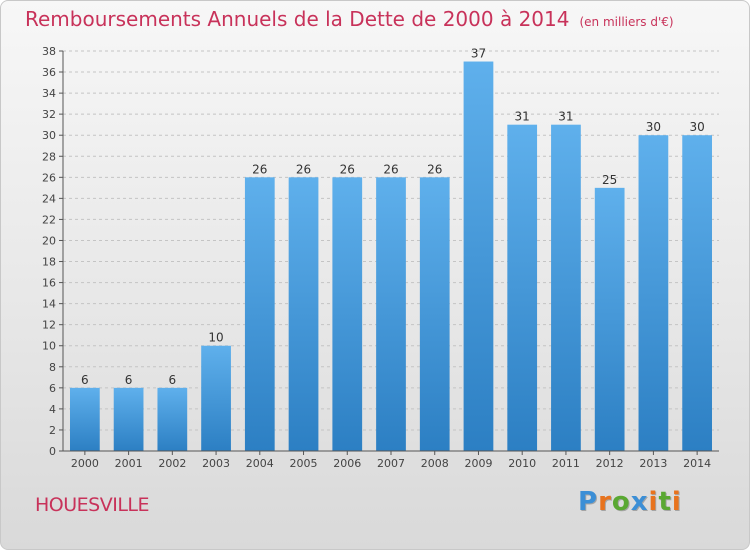 The height and width of the screenshot is (550, 750). What do you see at coordinates (478, 256) in the screenshot?
I see `bar-2009` at bounding box center [478, 256].